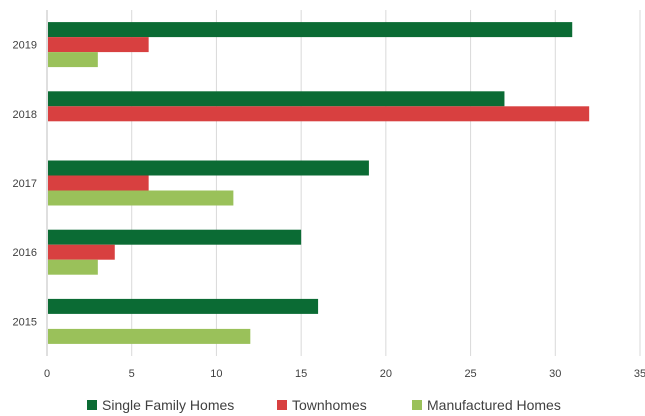 The height and width of the screenshot is (416, 645). Describe the element at coordinates (639, 374) in the screenshot. I see `x-tick-label: 35` at that location.